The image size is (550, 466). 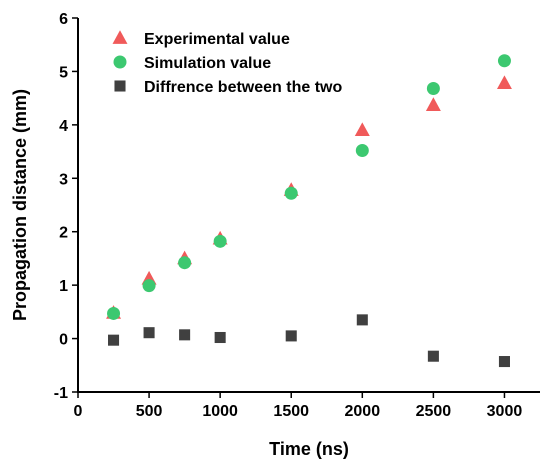 What do you see at coordinates (217, 39) in the screenshot?
I see `legend-label: Experimental value` at bounding box center [217, 39].